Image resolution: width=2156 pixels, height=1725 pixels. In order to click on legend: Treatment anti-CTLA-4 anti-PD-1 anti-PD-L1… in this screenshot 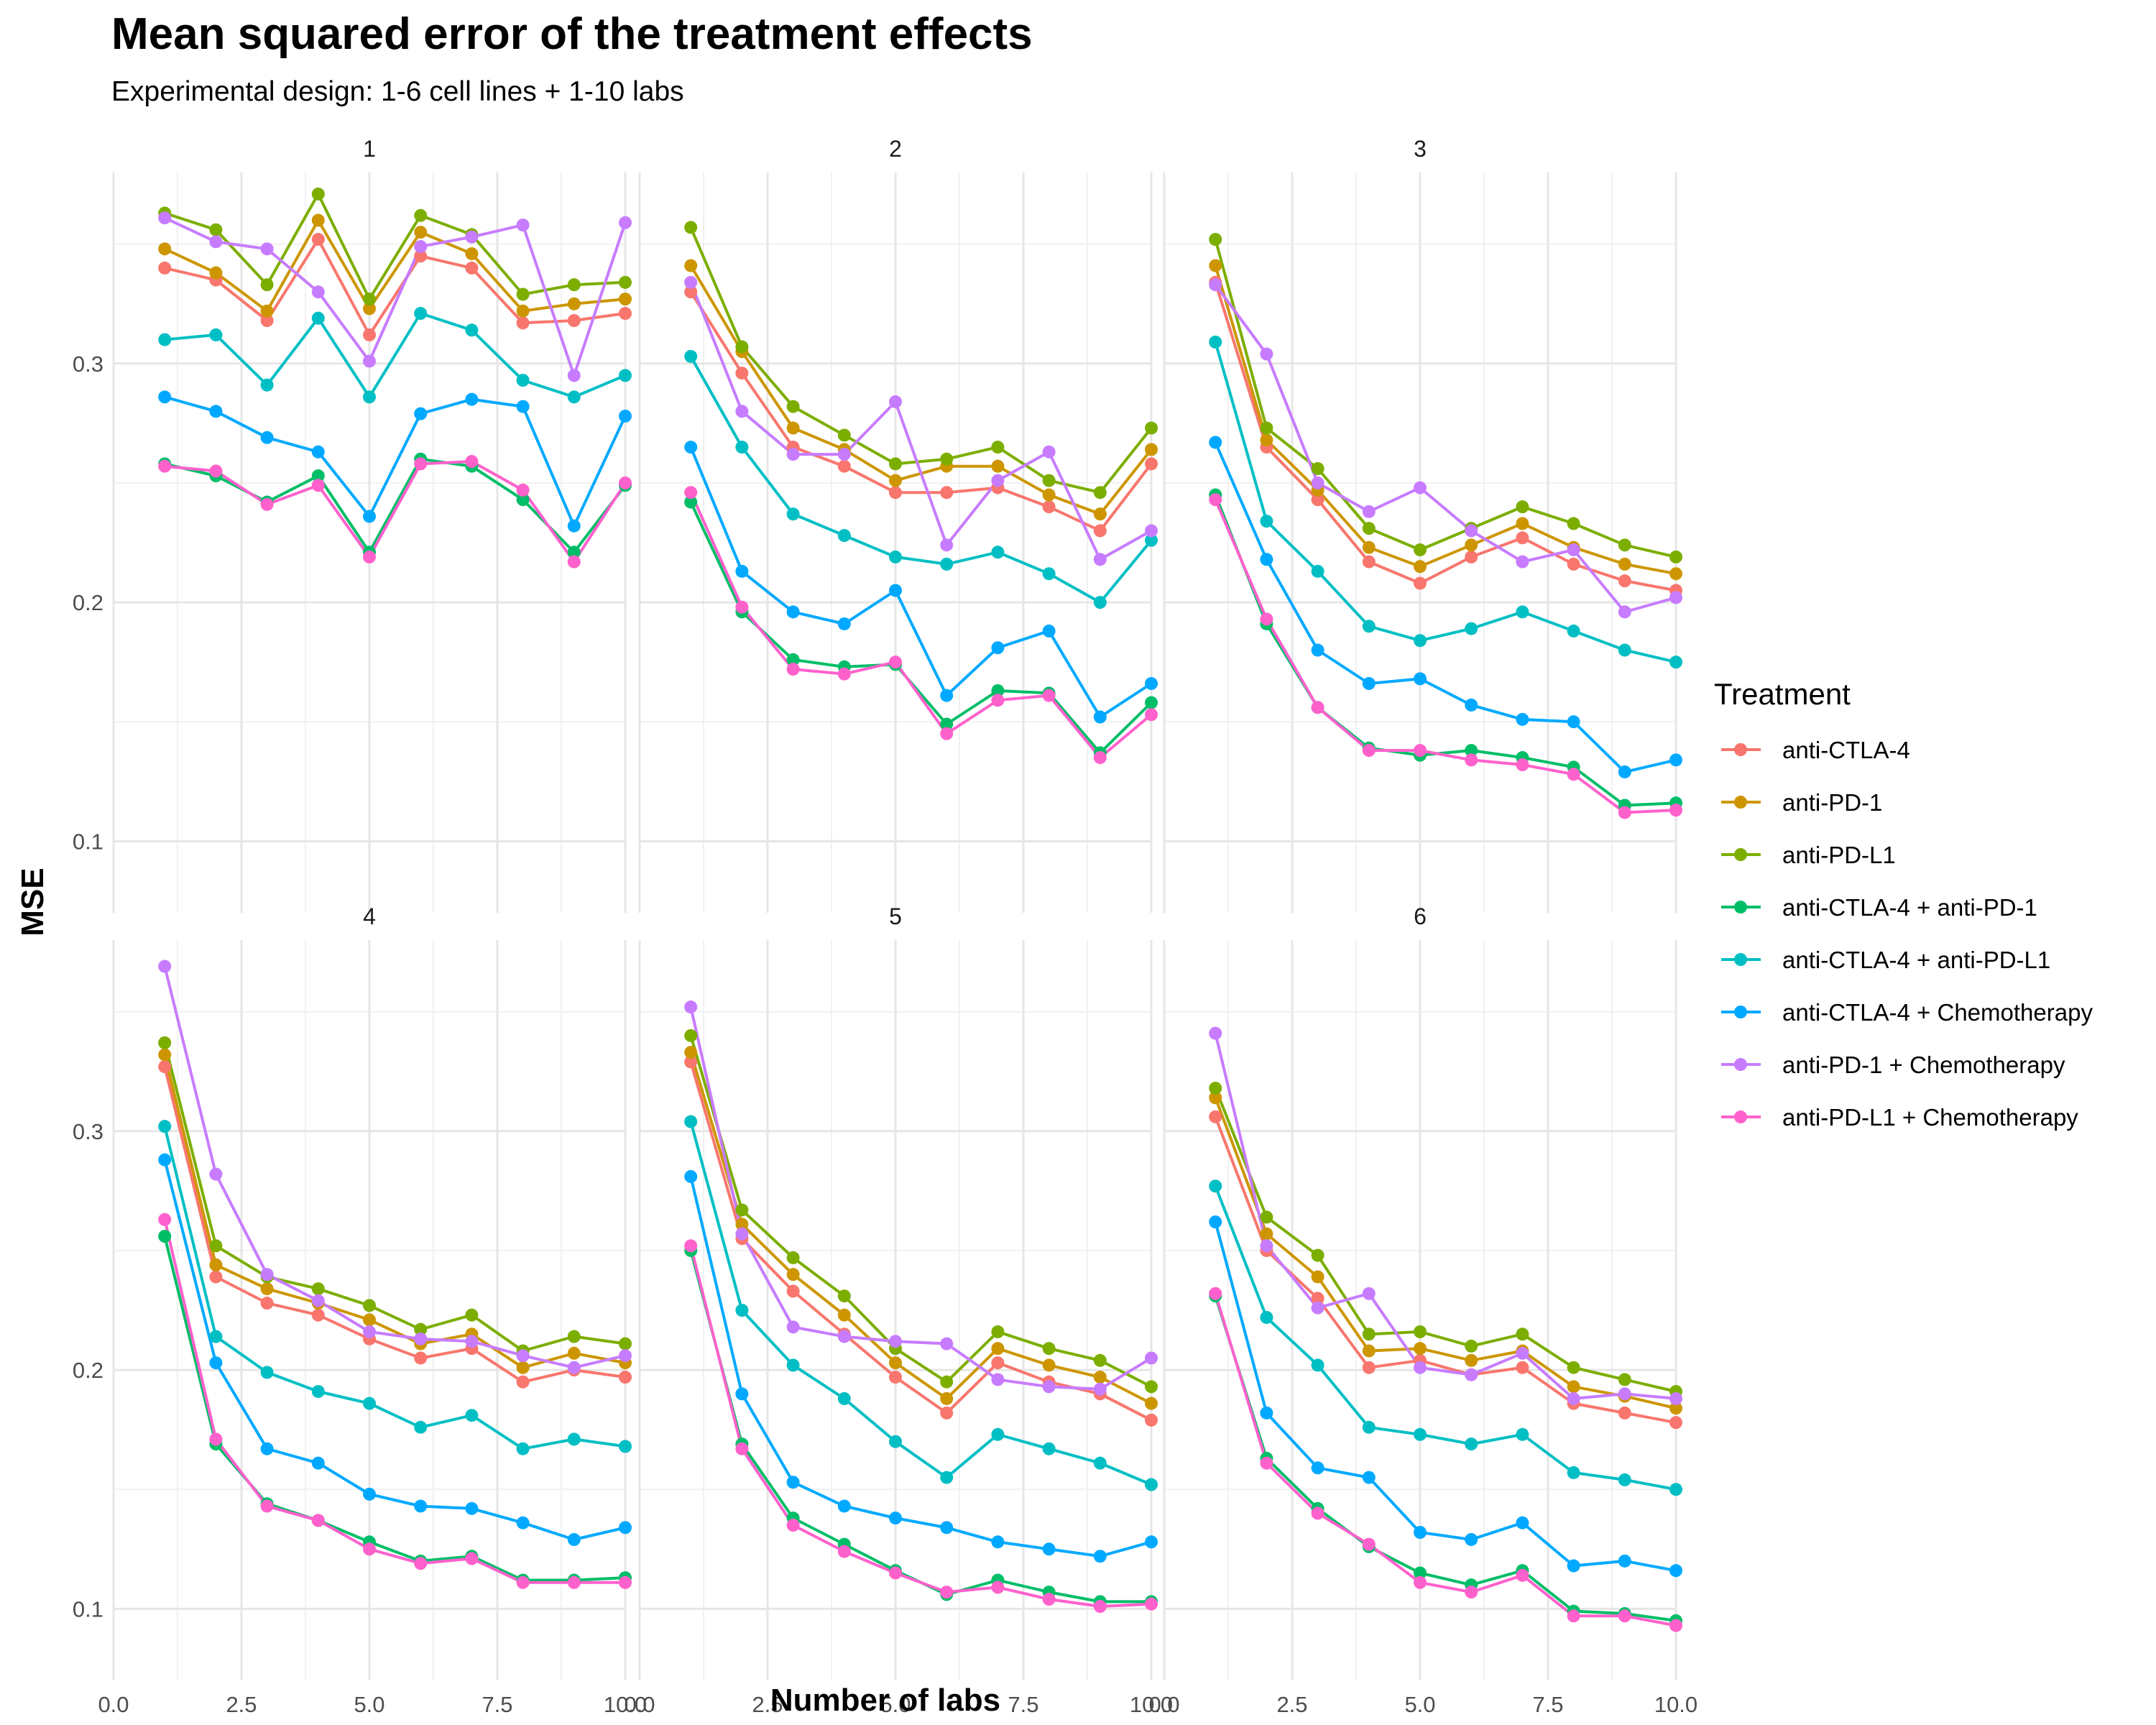, I will do `click(1904, 904)`.